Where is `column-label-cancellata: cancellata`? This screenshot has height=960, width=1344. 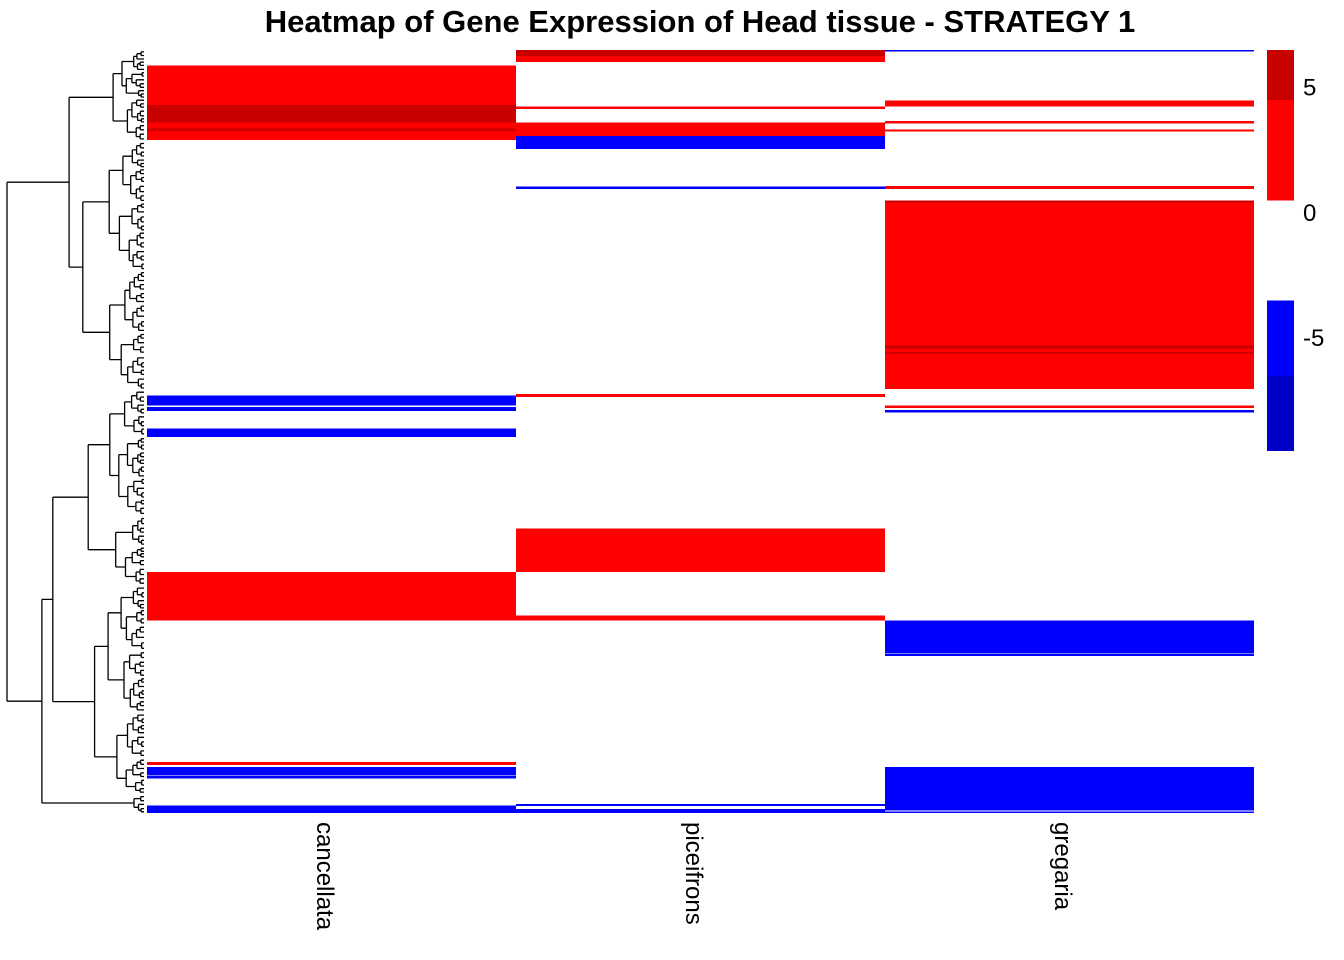 column-label-cancellata: cancellata is located at coordinates (324, 876).